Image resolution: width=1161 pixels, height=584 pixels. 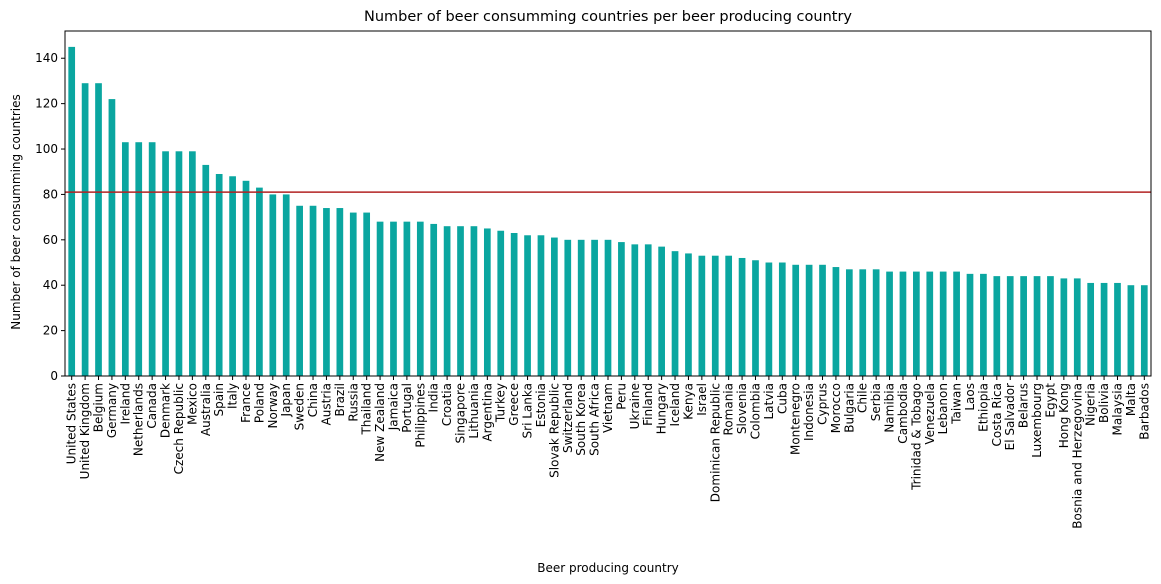 What do you see at coordinates (393, 407) in the screenshot?
I see `category-label: Jamaica` at bounding box center [393, 407].